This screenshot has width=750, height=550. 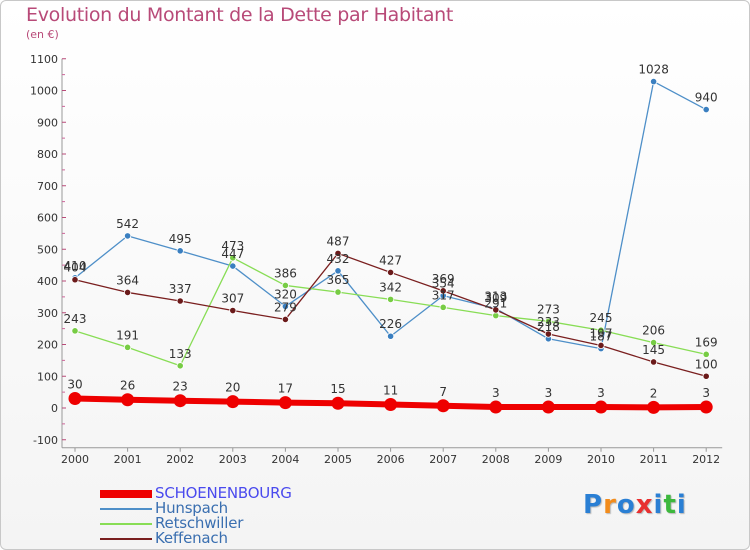 What do you see at coordinates (199, 523) in the screenshot?
I see `legend-label: Retschwiller` at bounding box center [199, 523].